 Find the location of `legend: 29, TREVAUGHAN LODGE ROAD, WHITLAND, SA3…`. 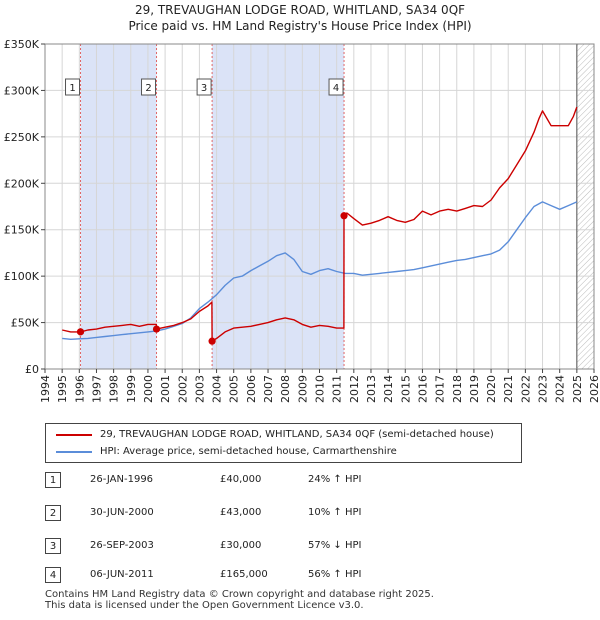

legend: 29, TREVAUGHAN LODGE ROAD, WHITLAND, SA3… is located at coordinates (283, 443).